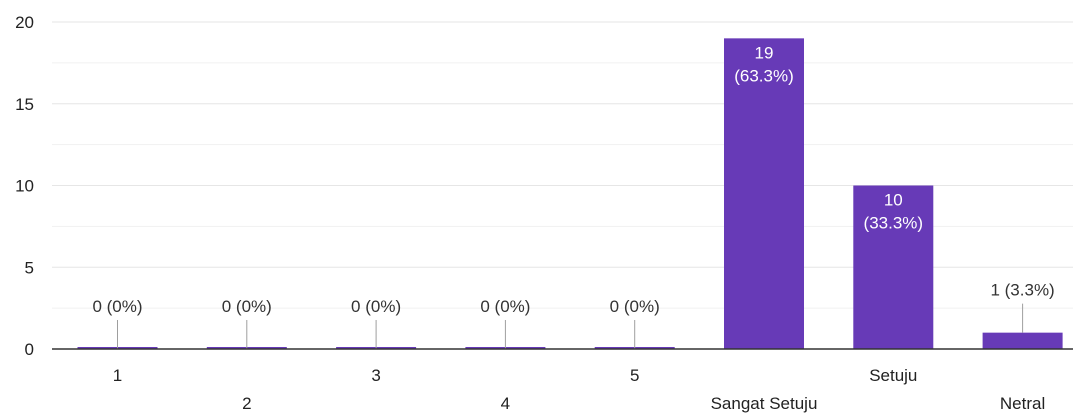 This screenshot has height=416, width=1073. I want to click on y-tick-label: 20, so click(24, 22).